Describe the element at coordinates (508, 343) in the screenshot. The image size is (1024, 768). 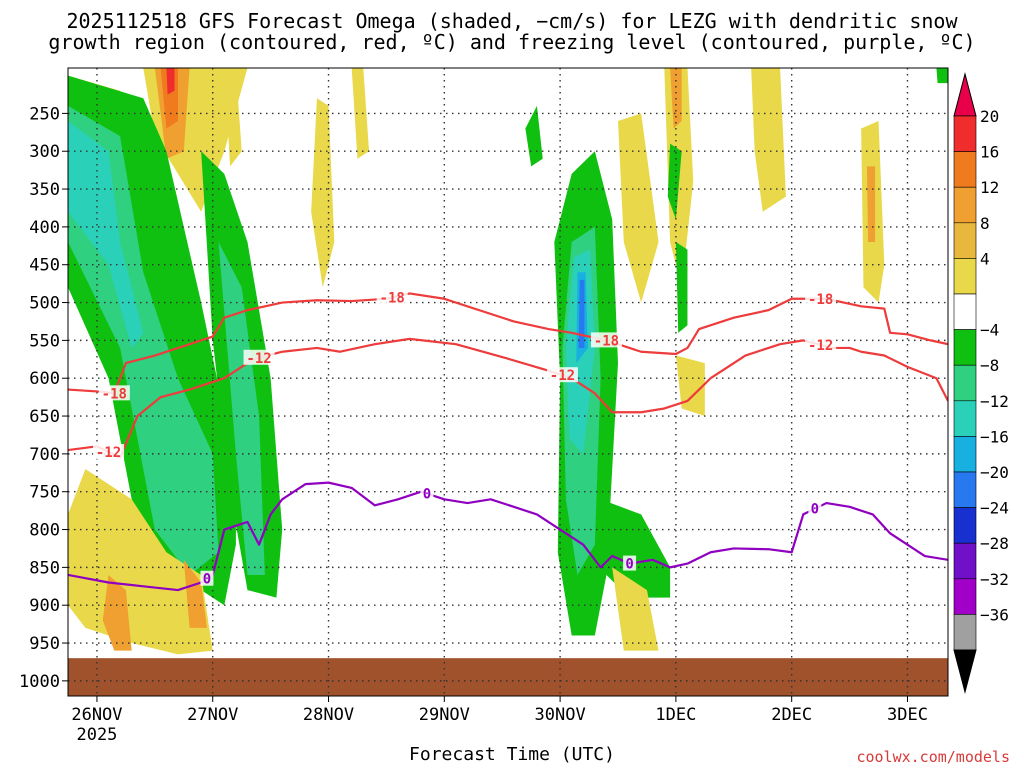
I see `contour-line-minus18` at that location.